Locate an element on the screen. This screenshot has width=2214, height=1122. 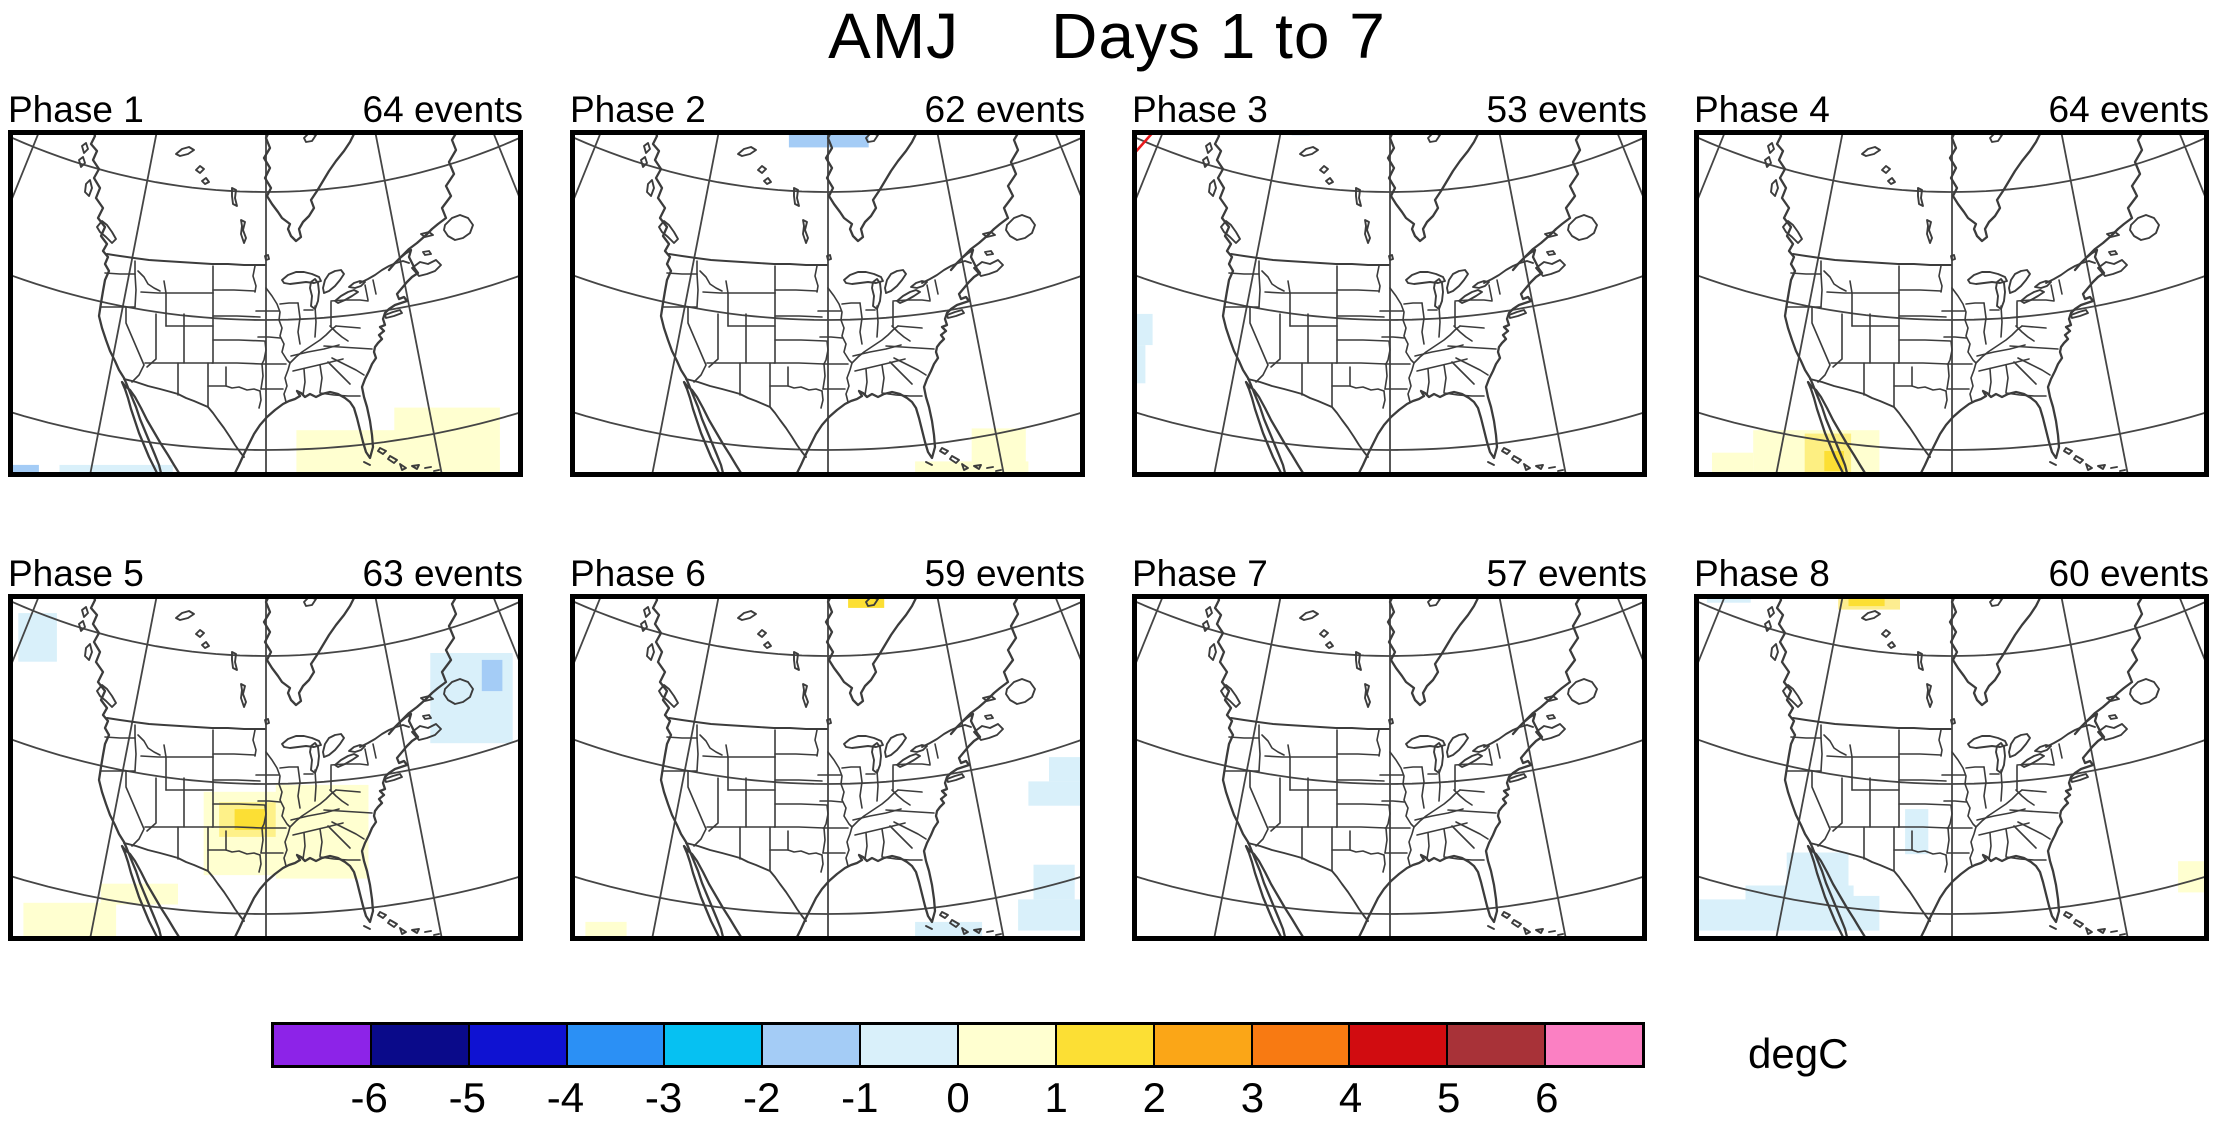
panel-header: Phase 4 64 events is located at coordinates (1951, 110).